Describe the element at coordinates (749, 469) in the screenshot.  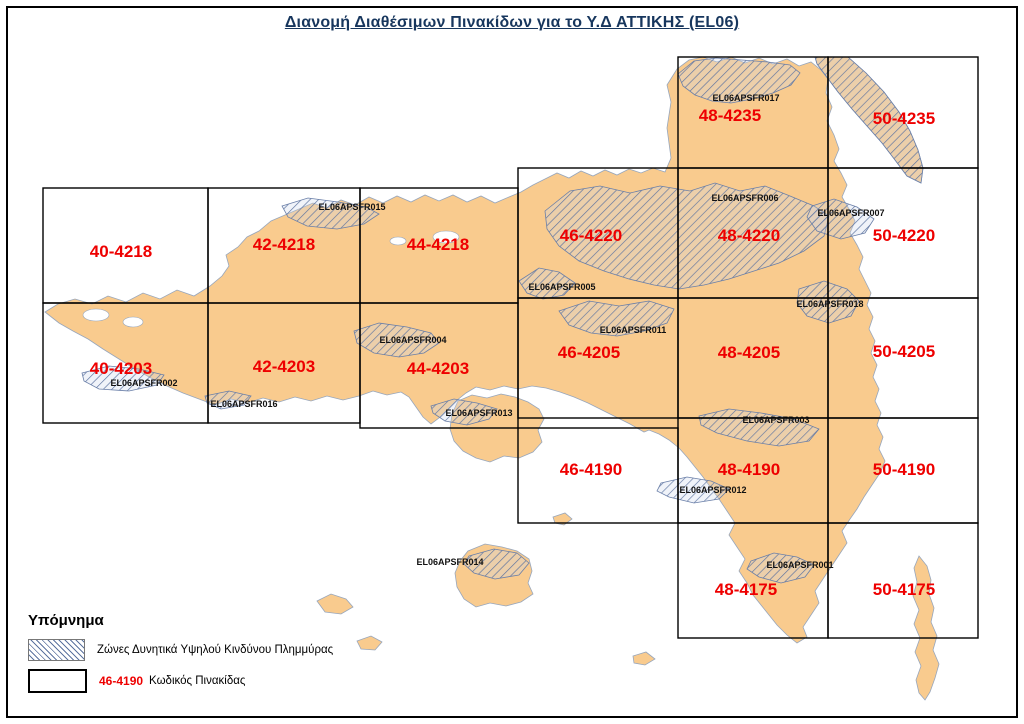
I see `tile-code-label: 48-4190` at that location.